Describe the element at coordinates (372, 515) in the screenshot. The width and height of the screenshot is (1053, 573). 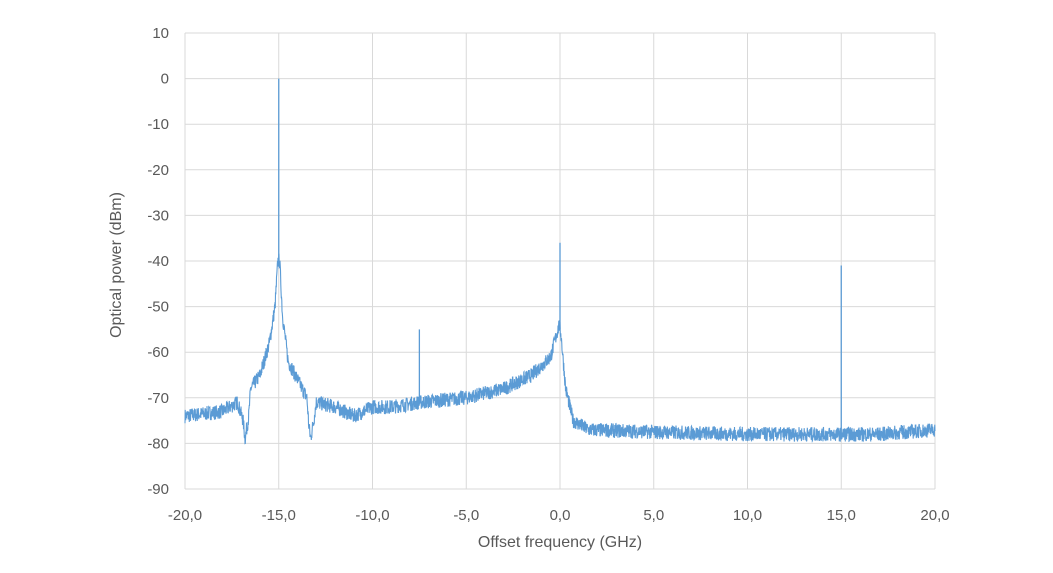
I see `x-tick-label: -10,0` at that location.